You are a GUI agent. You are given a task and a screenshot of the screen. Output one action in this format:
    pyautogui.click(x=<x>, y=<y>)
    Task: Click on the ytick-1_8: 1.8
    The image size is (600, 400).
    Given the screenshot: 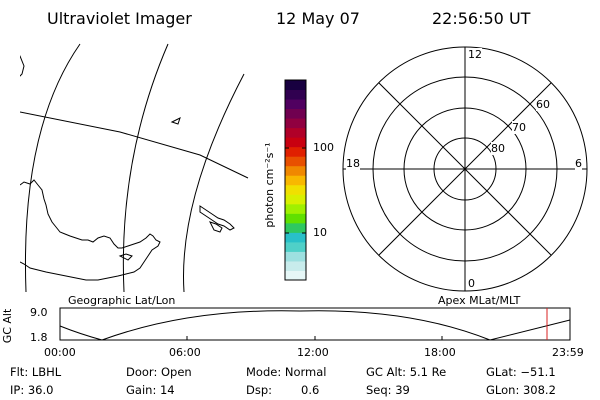 What is the action you would take?
    pyautogui.click(x=39, y=337)
    